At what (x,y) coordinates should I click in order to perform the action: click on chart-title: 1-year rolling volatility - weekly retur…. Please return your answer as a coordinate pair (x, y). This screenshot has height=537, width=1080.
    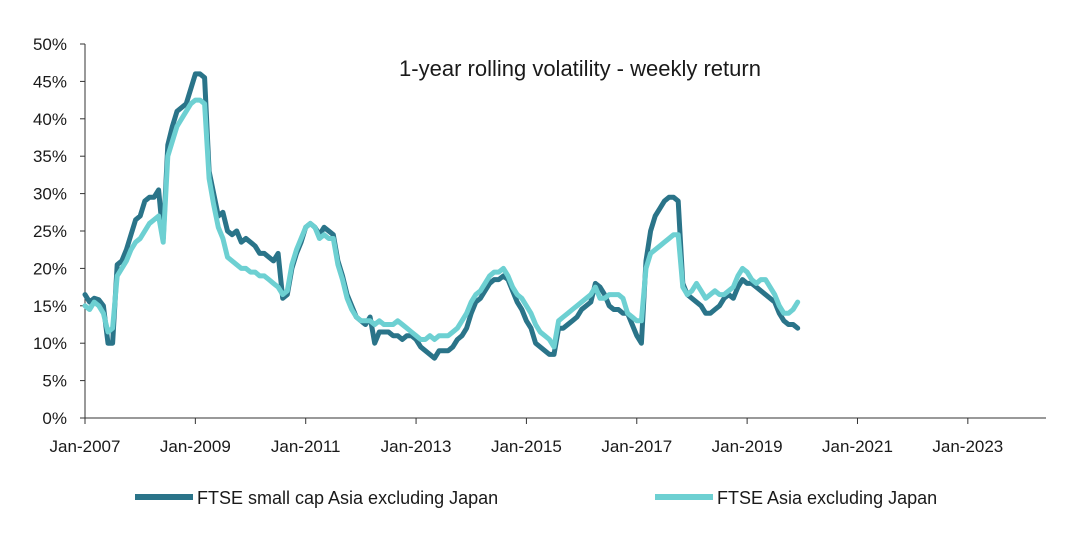
    Looking at the image, I should click on (580, 68).